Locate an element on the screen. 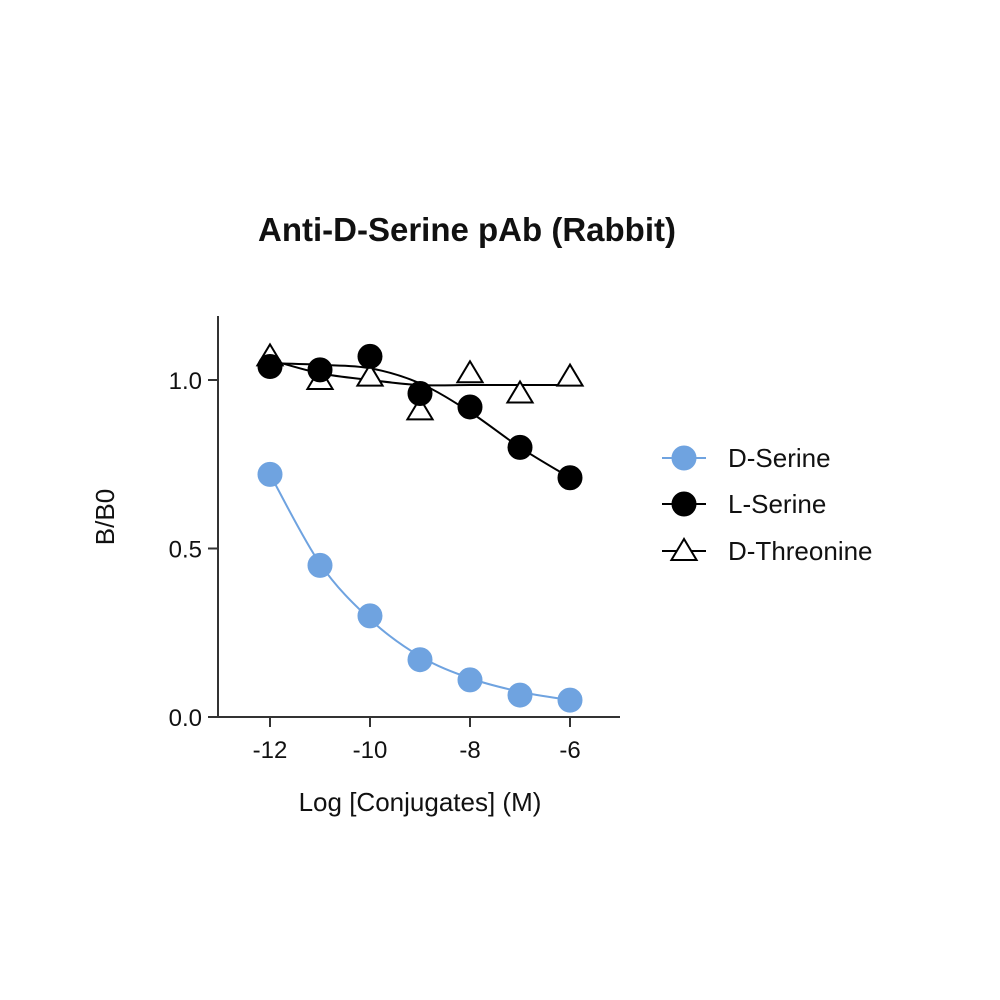  y-tick-label: 0.5 is located at coordinates (185, 550).